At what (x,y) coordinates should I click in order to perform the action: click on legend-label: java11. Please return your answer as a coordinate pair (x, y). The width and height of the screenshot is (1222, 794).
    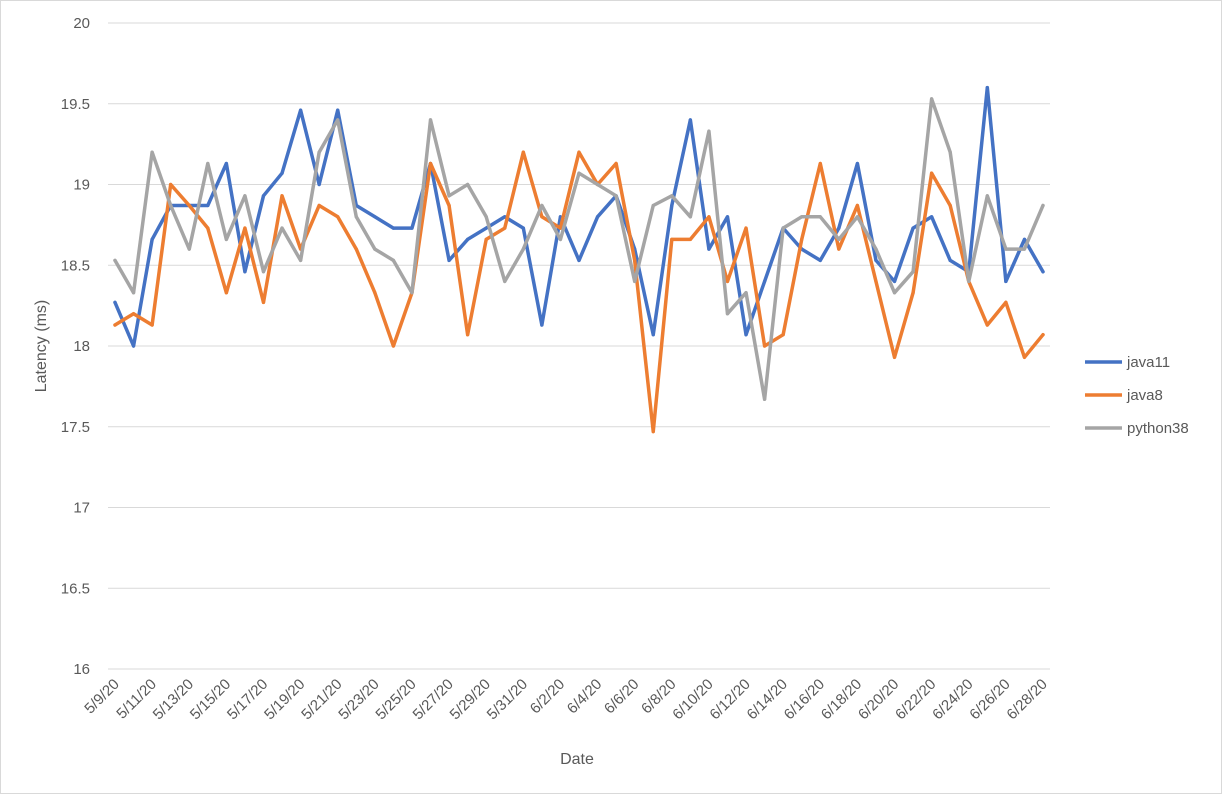
    Looking at the image, I should click on (1148, 362).